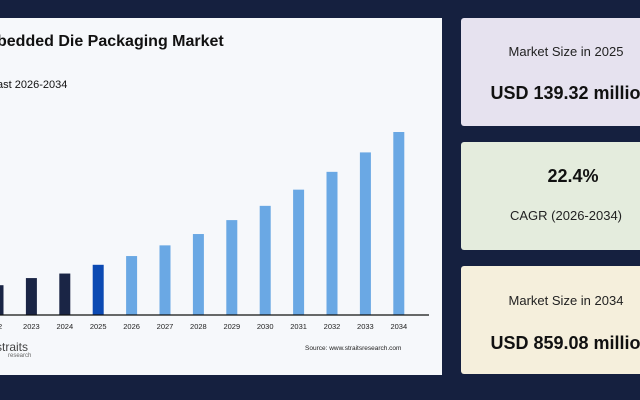  Describe the element at coordinates (198, 326) in the screenshot. I see `x-tick-label-2028: 2028` at that location.